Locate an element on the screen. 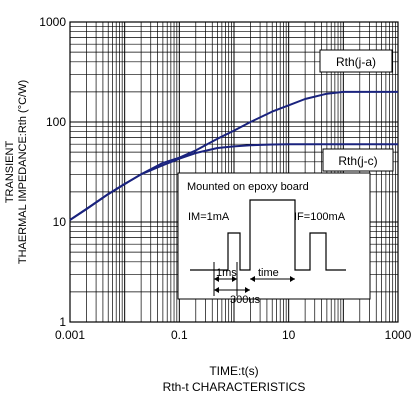 The image size is (414, 405). label-box-ja is located at coordinates (356, 61).